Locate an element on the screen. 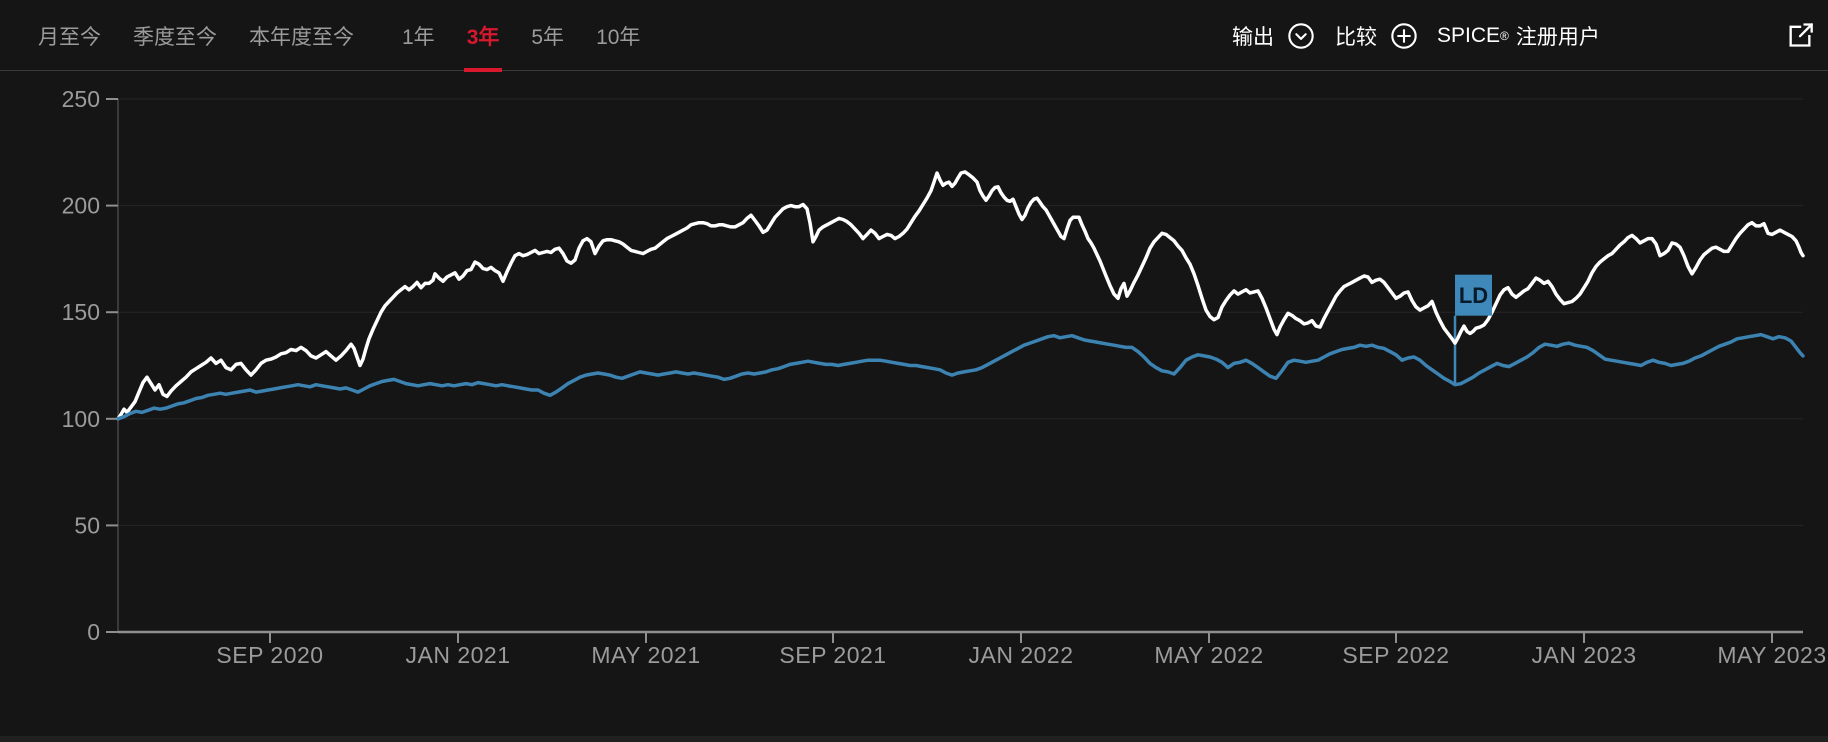 Image resolution: width=1828 pixels, height=742 pixels. bottom-divider is located at coordinates (914, 739).